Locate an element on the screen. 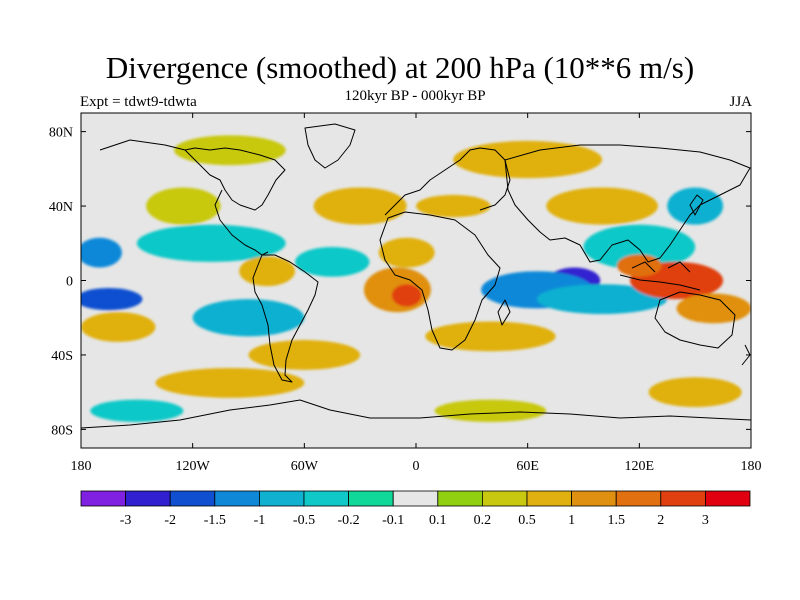 Image resolution: width=800 pixels, height=600 pixels. y-tick-label: 0 is located at coordinates (69, 282).